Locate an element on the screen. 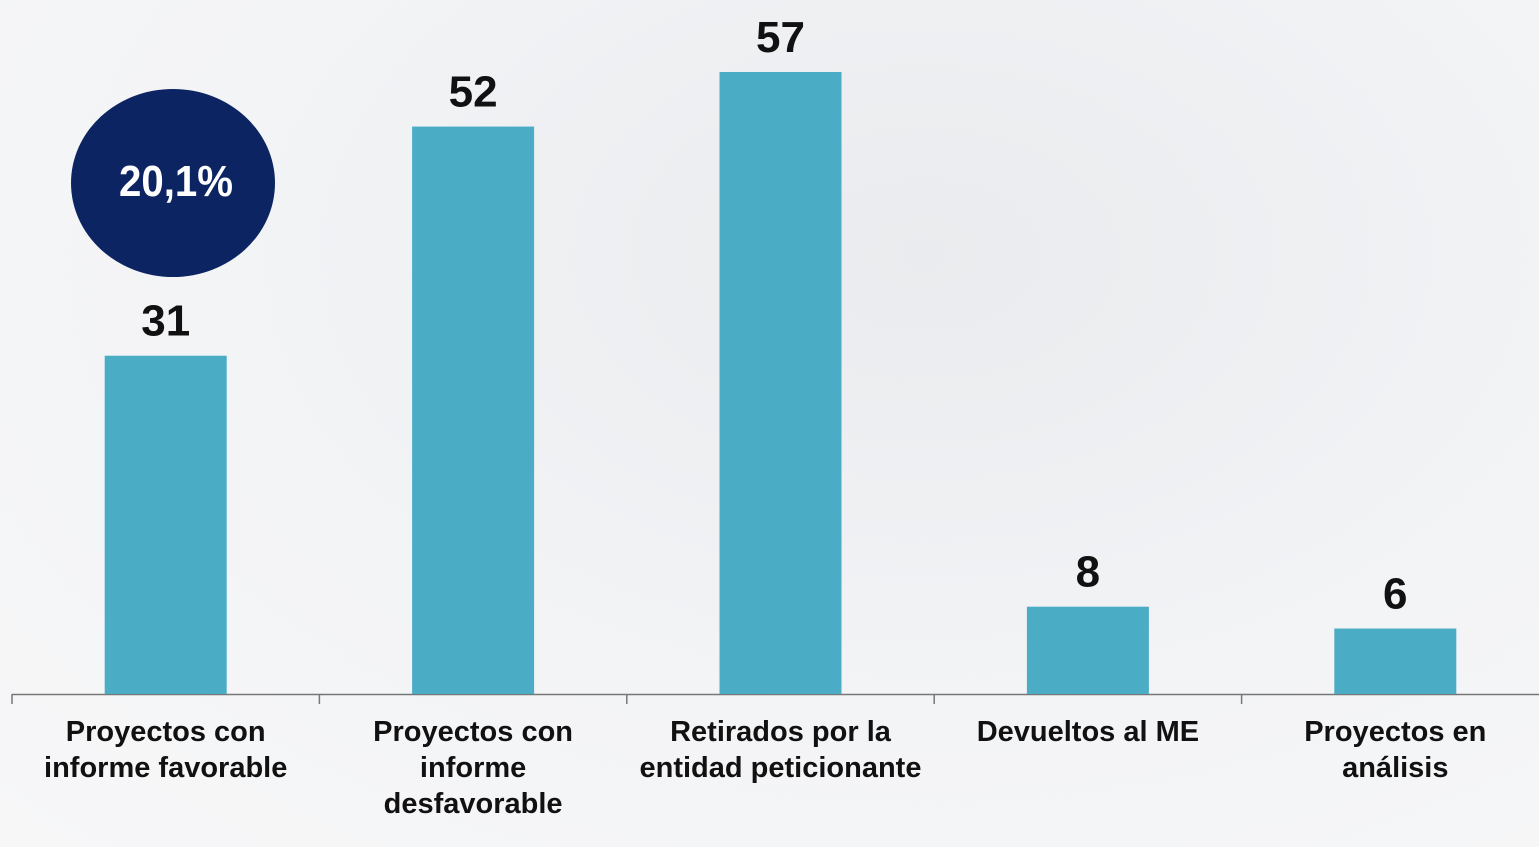 Image resolution: width=1539 pixels, height=847 pixels. x-tick-label: Proyectos en análisis is located at coordinates (1395, 750).